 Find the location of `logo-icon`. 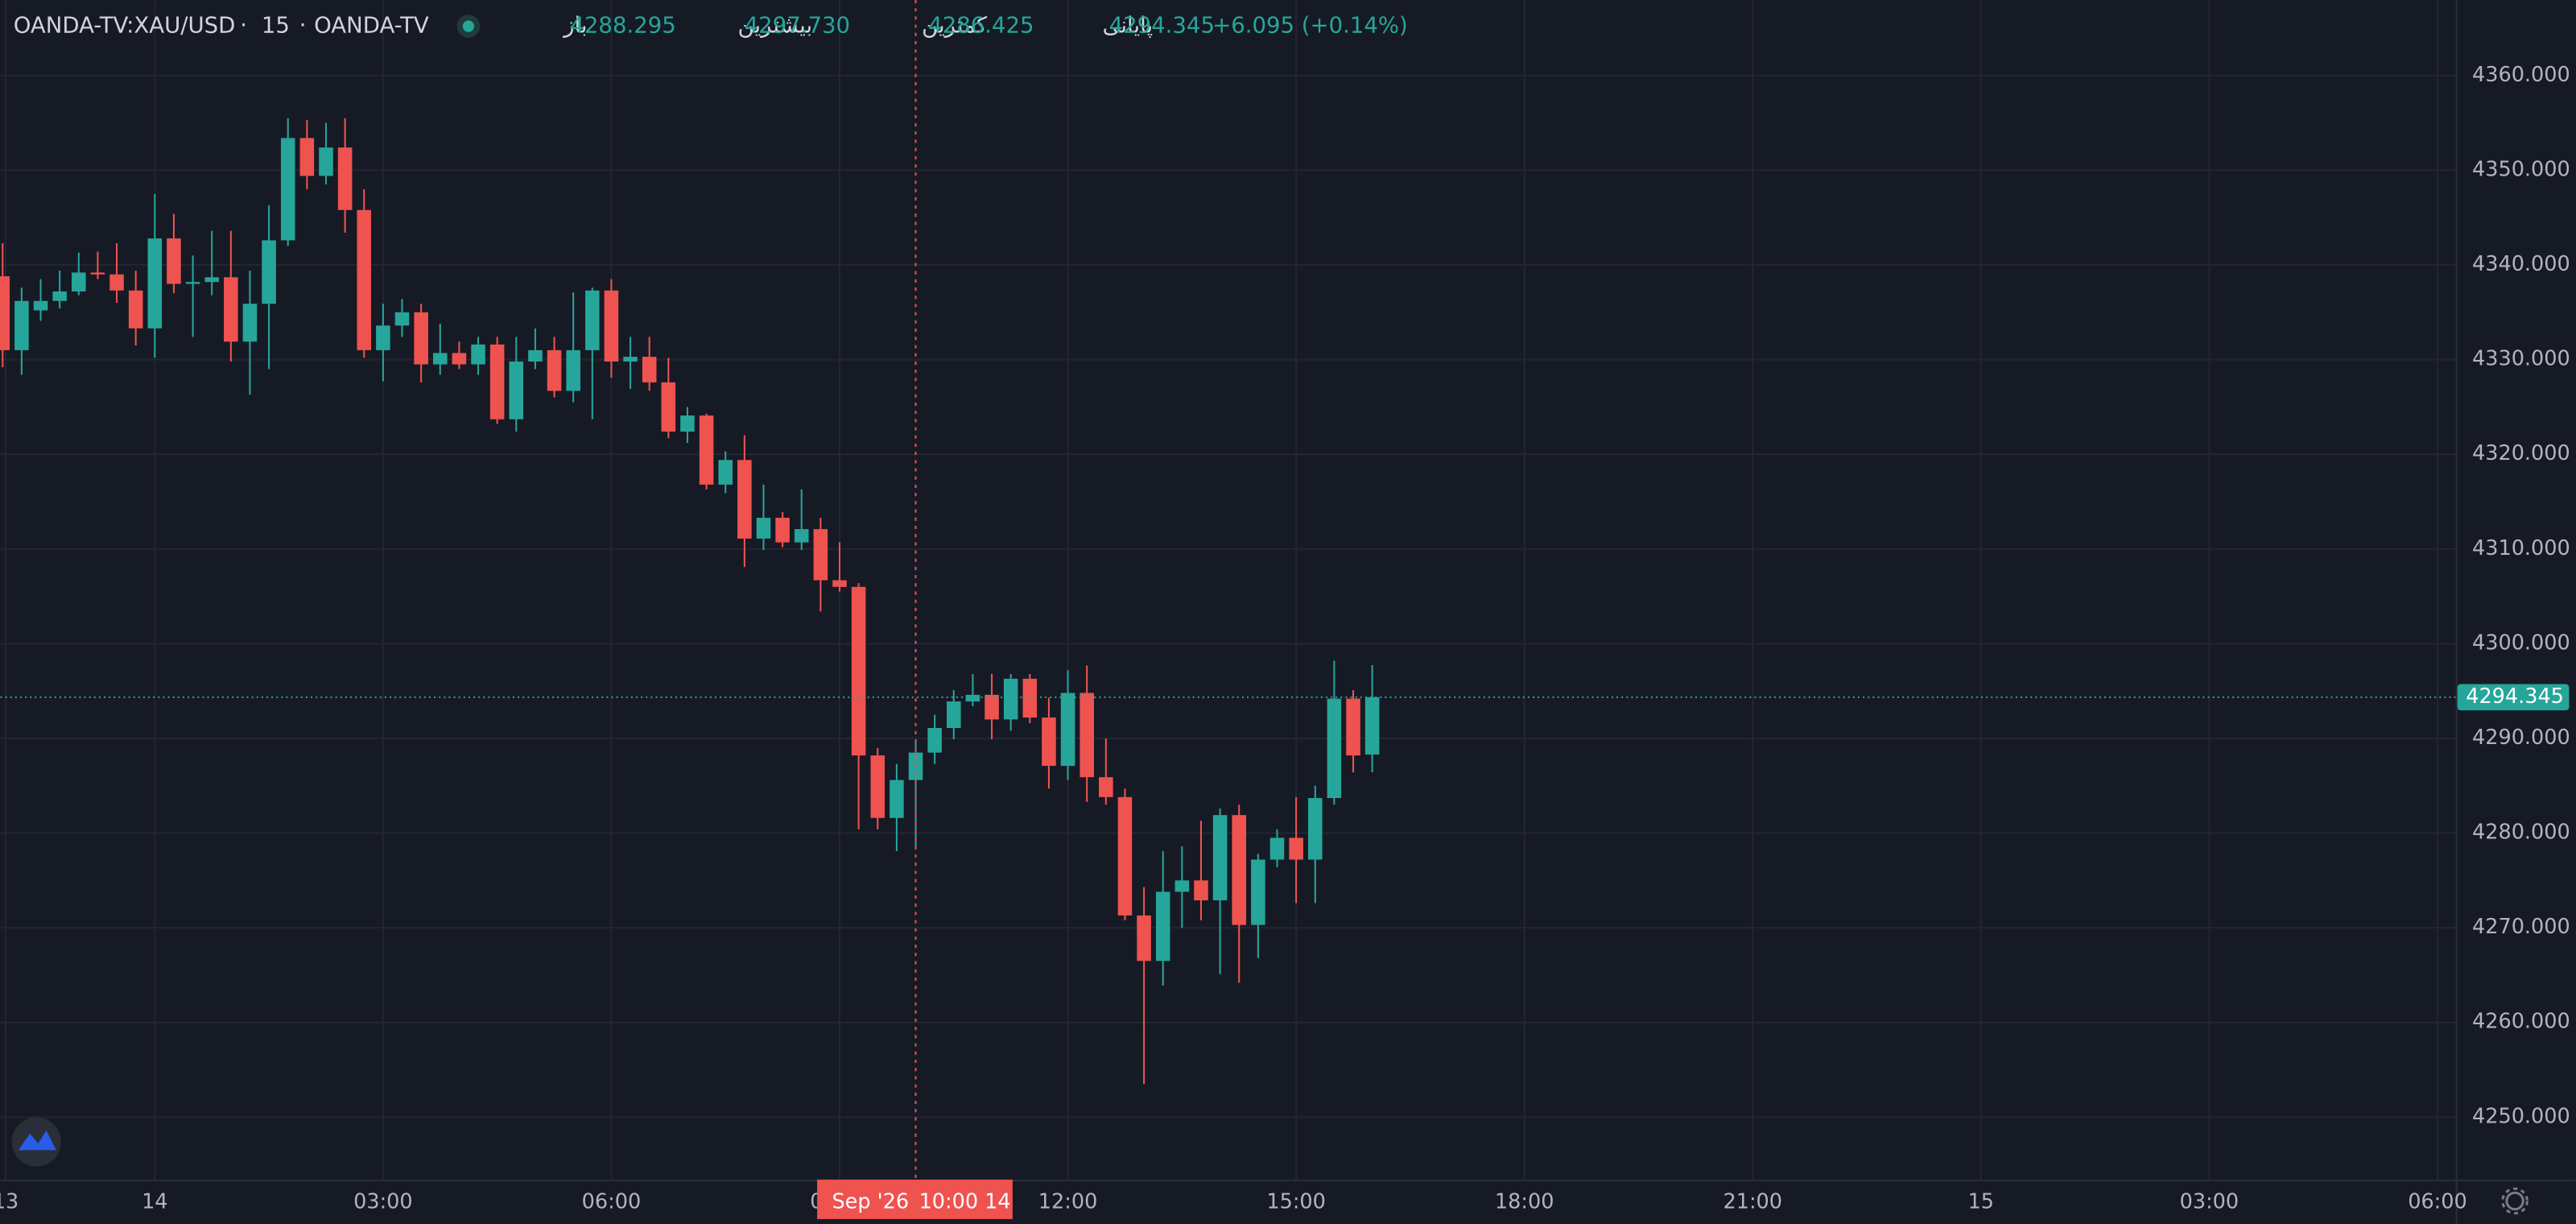

logo-icon is located at coordinates (37, 1140).